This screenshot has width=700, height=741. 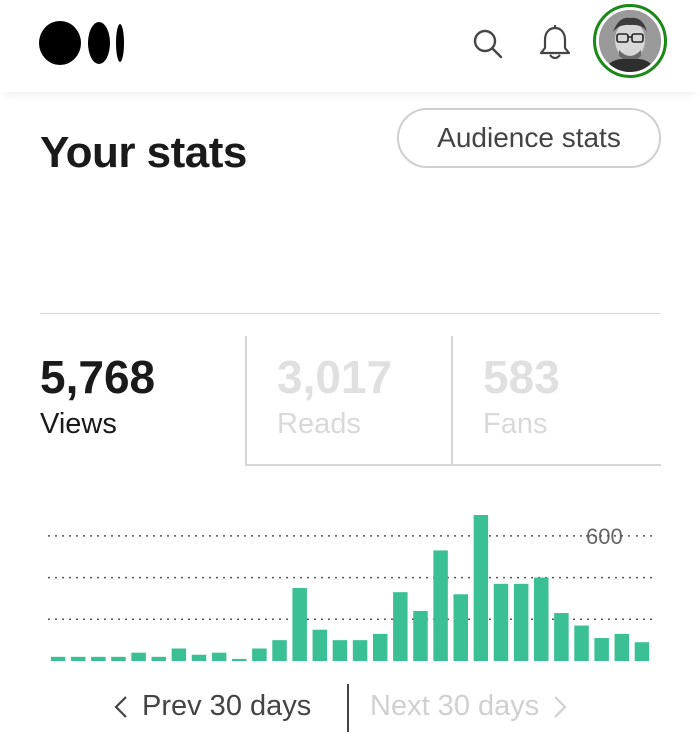 What do you see at coordinates (350, 313) in the screenshot?
I see `divider` at bounding box center [350, 313].